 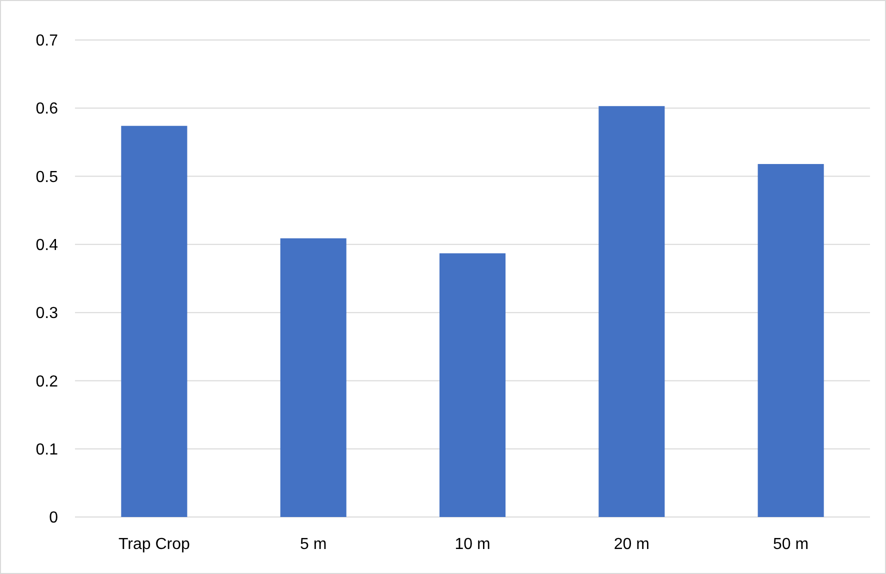 I want to click on y-tick-label: 0, so click(x=53, y=518).